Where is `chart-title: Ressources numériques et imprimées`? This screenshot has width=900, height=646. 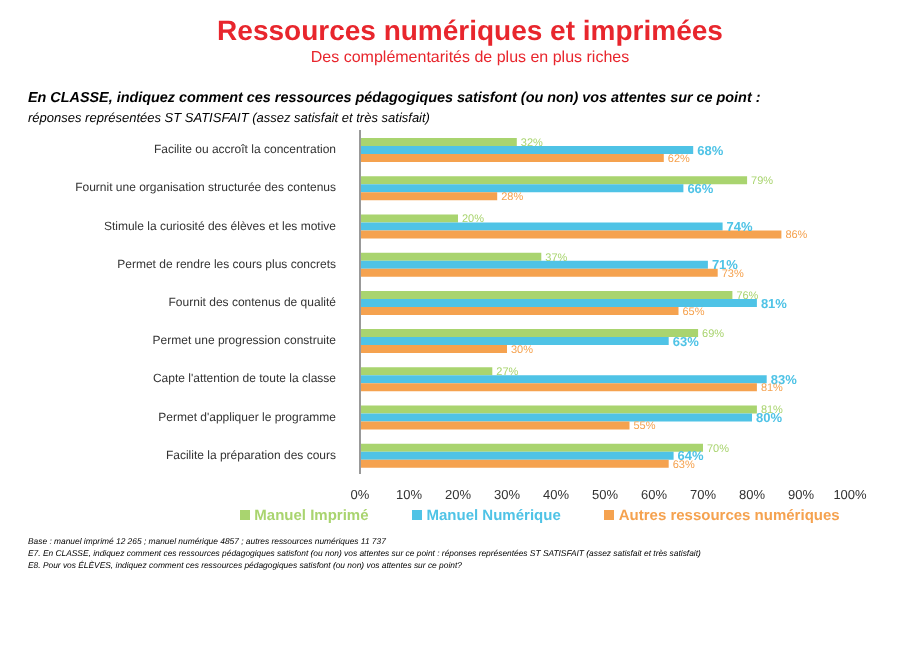 chart-title: Ressources numériques et imprimées is located at coordinates (470, 30).